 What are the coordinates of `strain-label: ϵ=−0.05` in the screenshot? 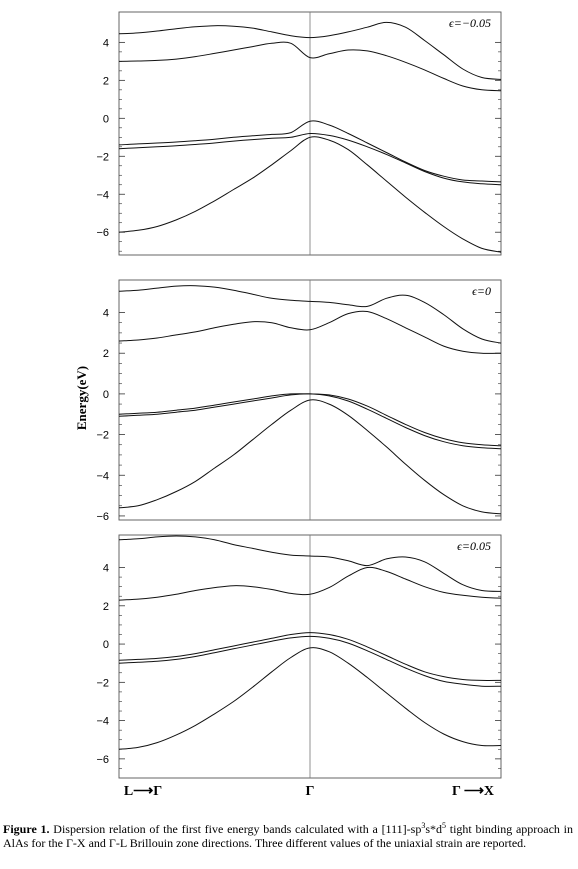 It's located at (470, 23).